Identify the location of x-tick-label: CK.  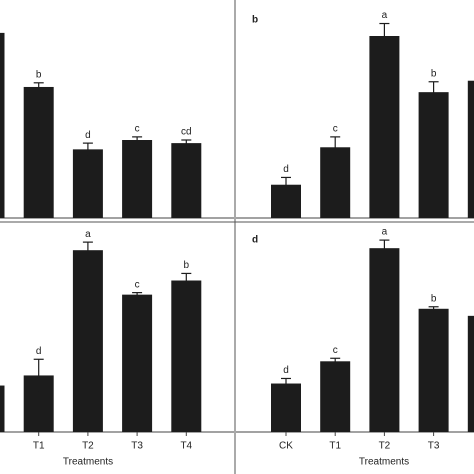
(286, 446).